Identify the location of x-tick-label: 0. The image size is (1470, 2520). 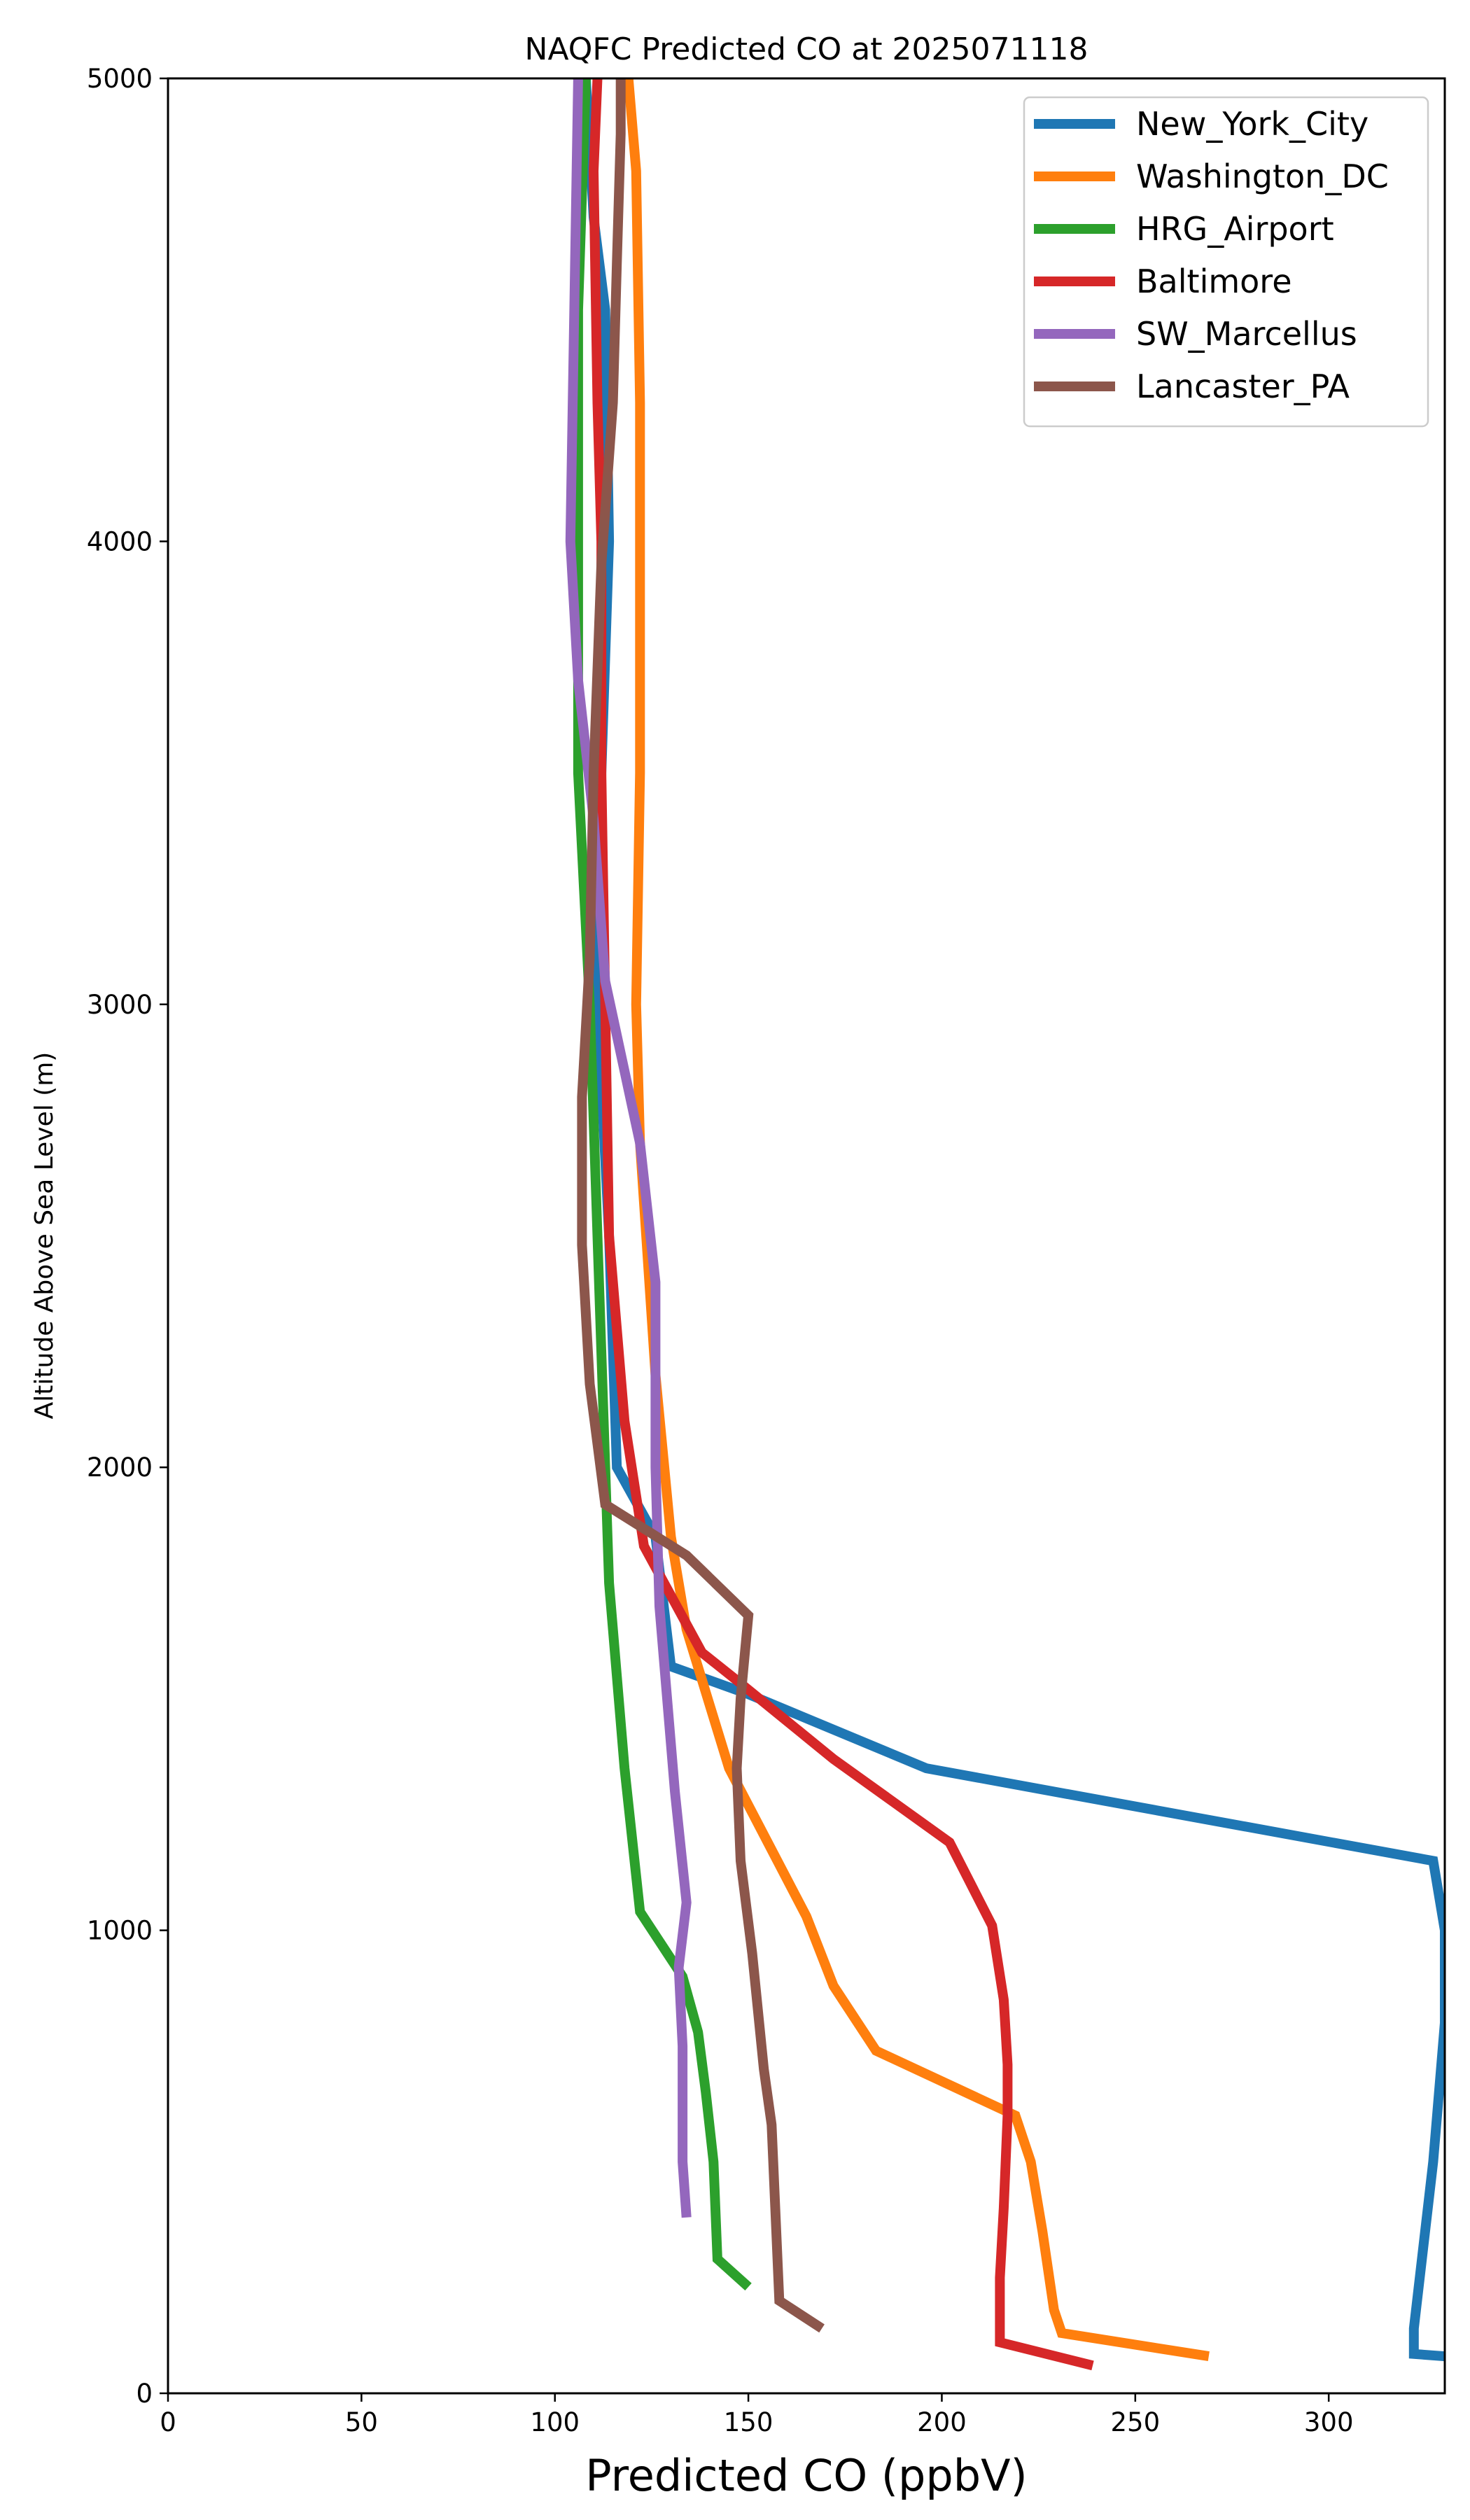
(168, 2422).